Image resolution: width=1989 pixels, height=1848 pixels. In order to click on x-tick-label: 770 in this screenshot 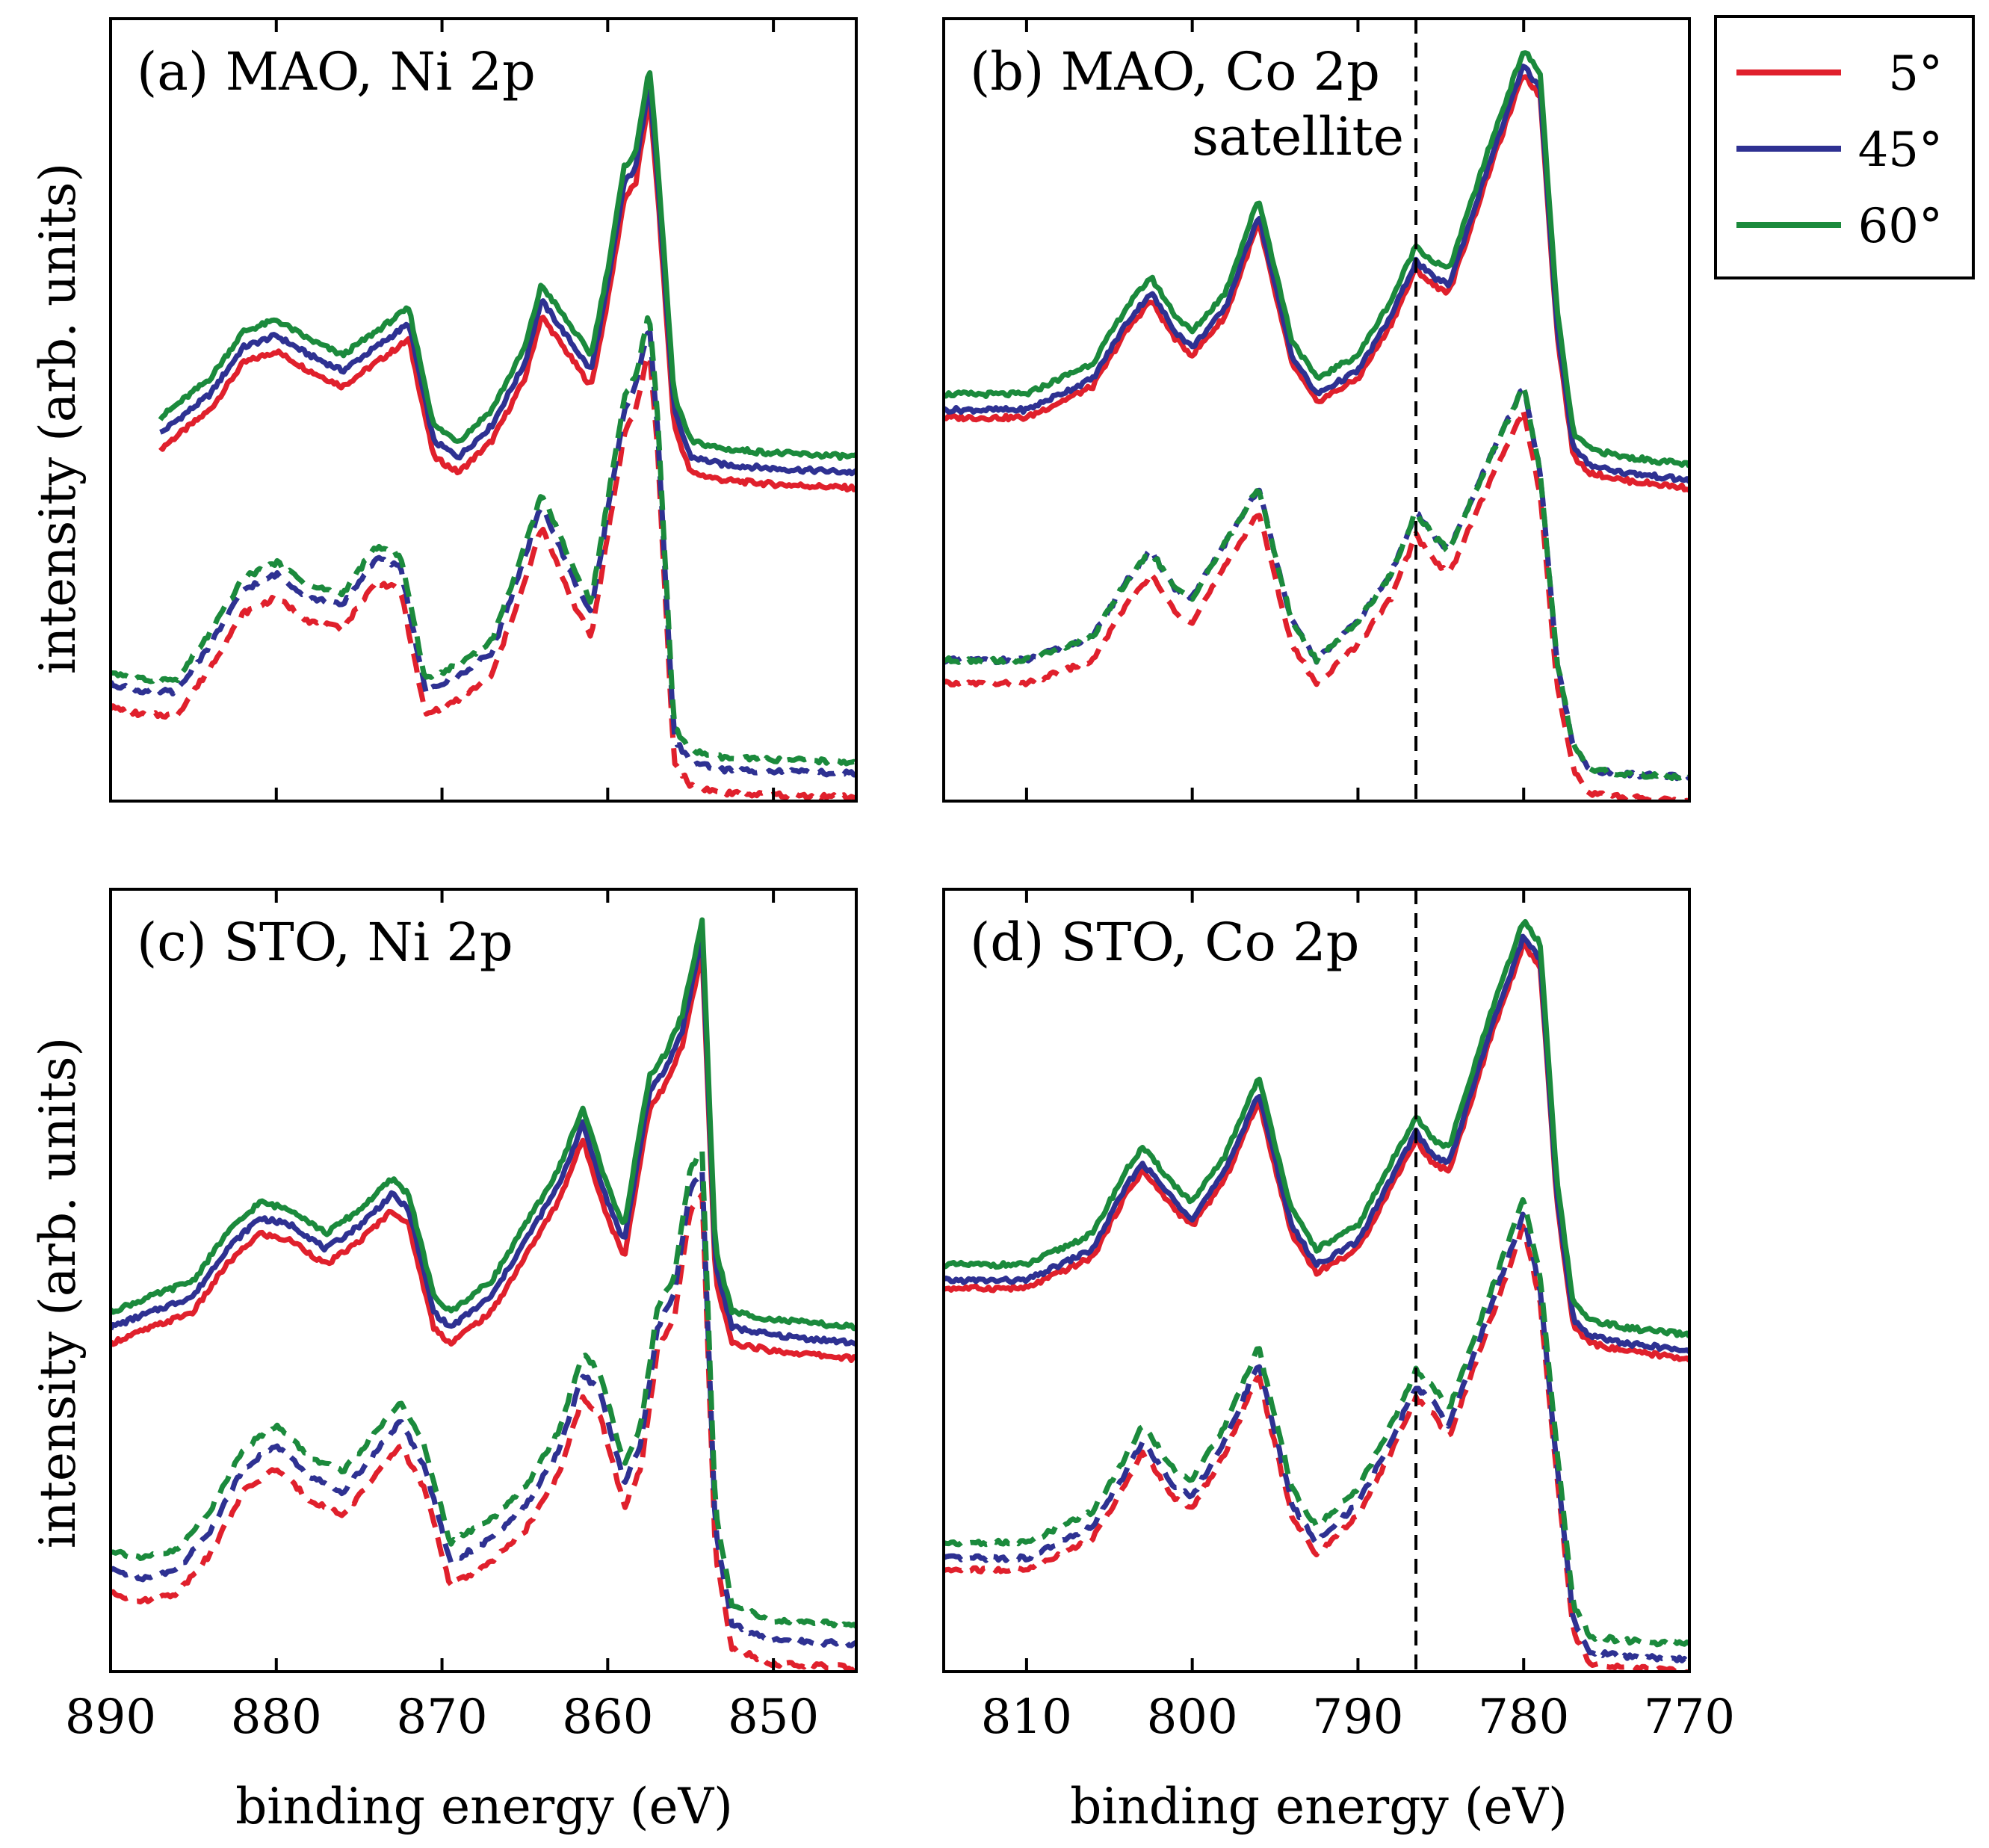, I will do `click(1689, 1717)`.